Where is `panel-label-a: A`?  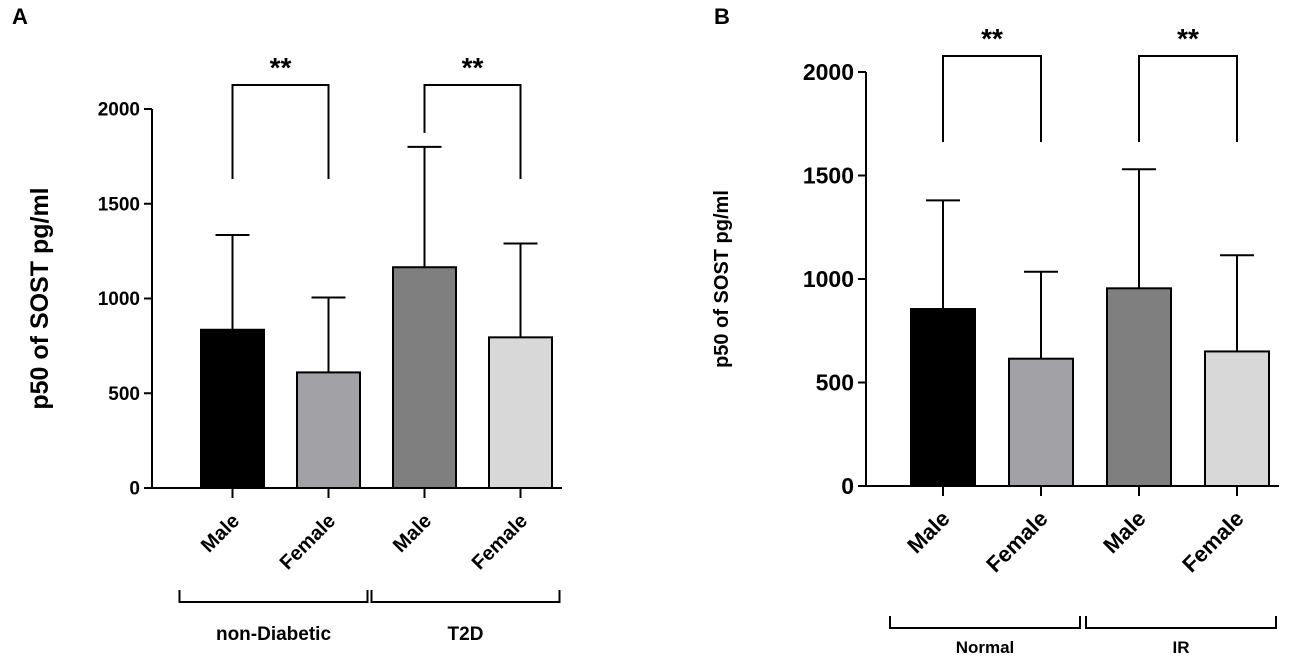 panel-label-a: A is located at coordinates (20, 16).